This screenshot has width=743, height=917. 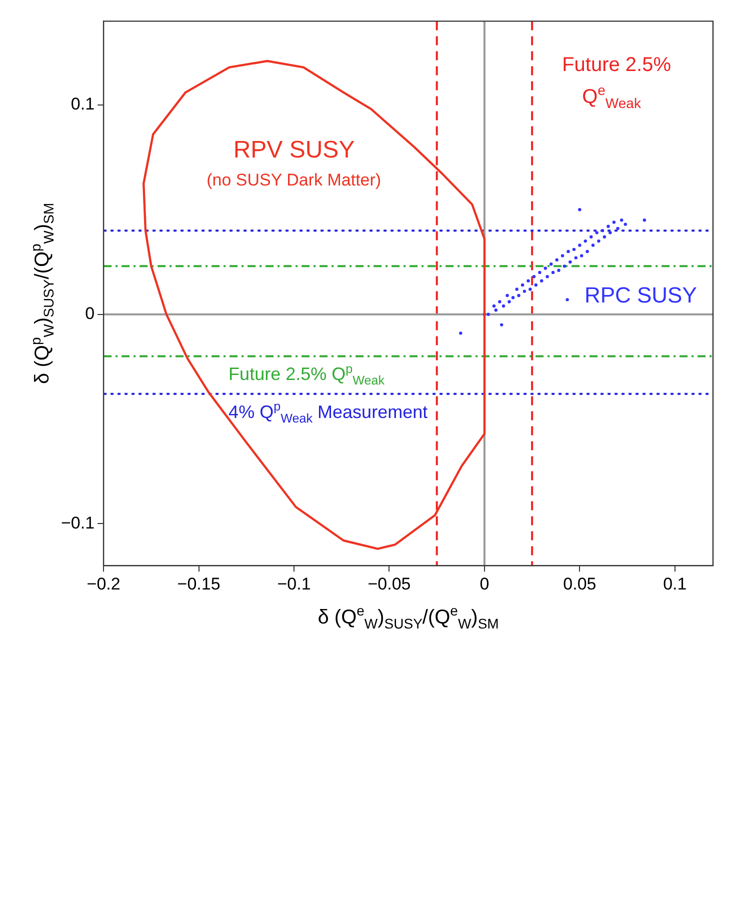 I want to click on x-tick-label: −0.2, so click(x=103, y=584).